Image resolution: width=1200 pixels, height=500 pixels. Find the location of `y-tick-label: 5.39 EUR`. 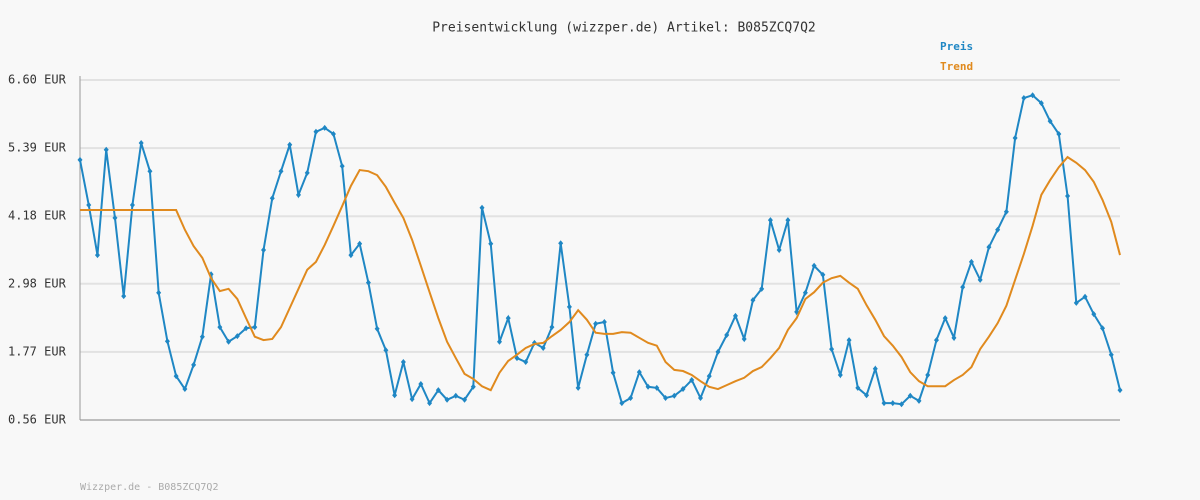

y-tick-label: 5.39 EUR is located at coordinates (37, 148).